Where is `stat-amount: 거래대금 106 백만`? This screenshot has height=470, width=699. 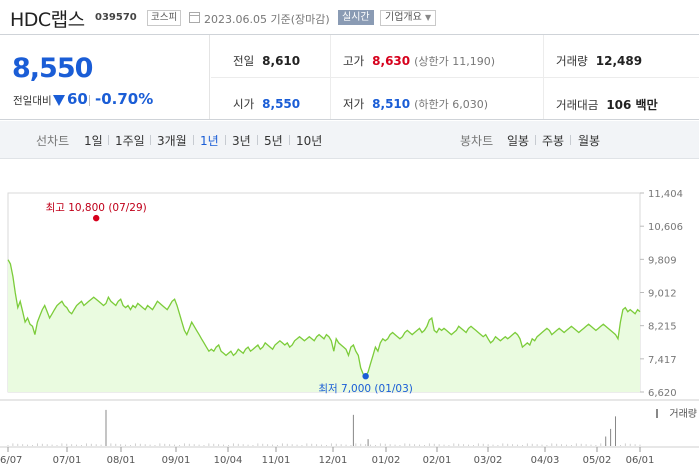 stat-amount: 거래대금 106 백만 is located at coordinates (607, 104).